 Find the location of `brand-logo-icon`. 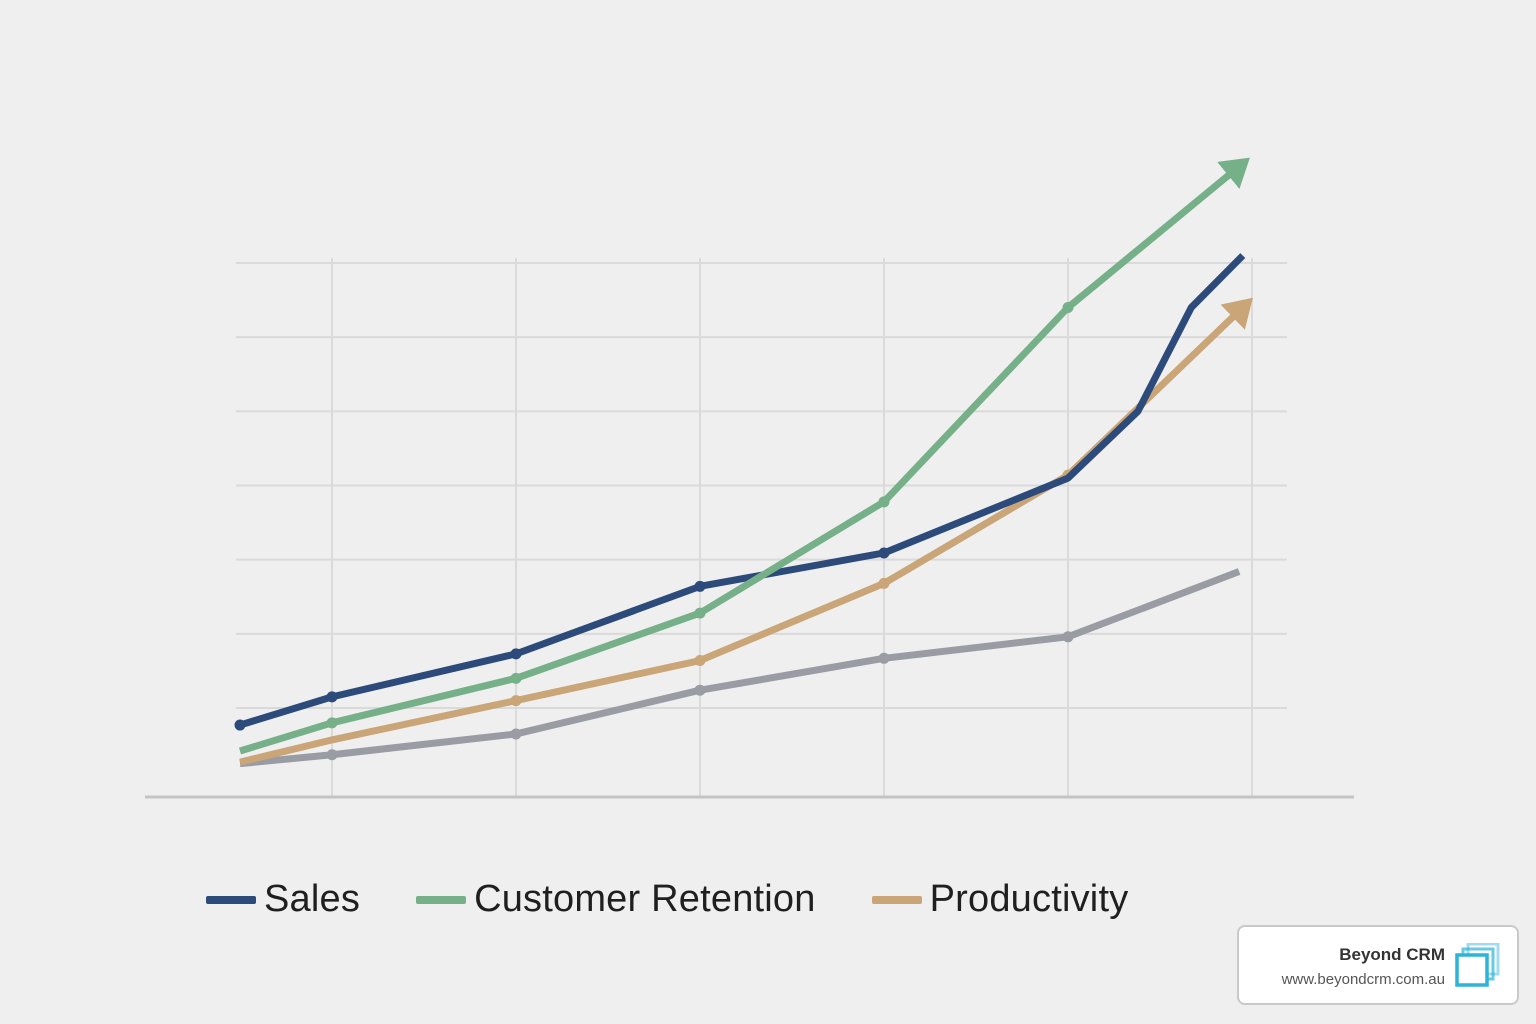

brand-logo-icon is located at coordinates (1477, 965).